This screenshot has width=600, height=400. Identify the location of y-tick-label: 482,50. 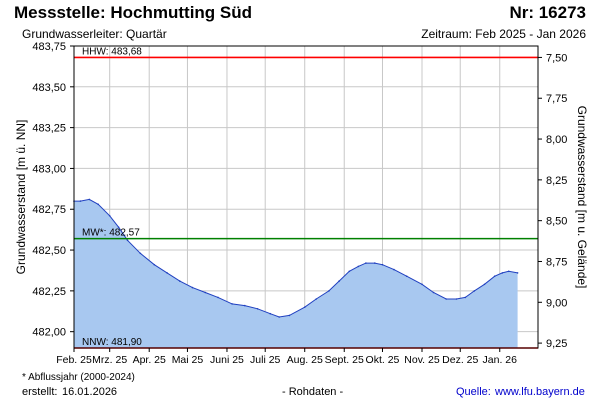
(49, 251).